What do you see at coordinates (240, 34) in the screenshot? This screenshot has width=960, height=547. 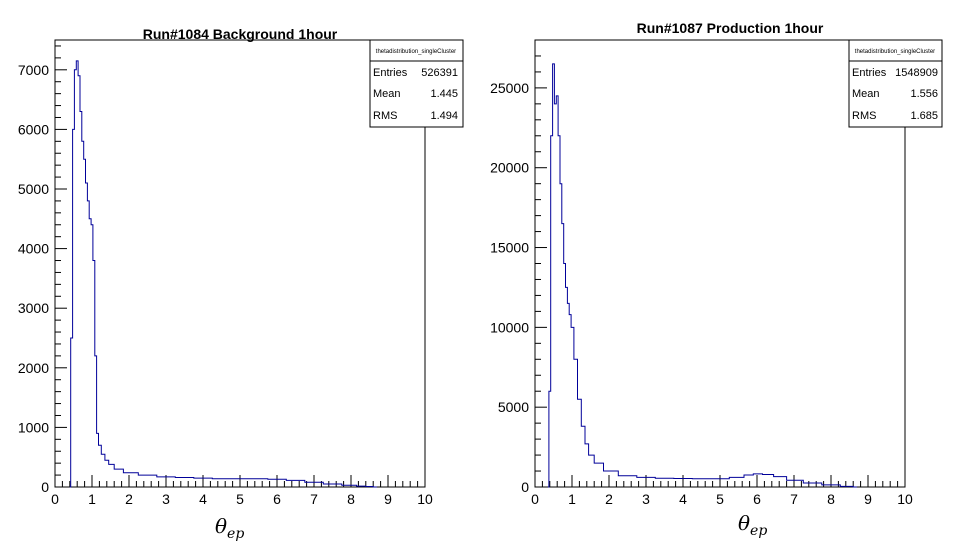 I see `chart-title: Run#1084 Background 1hour` at bounding box center [240, 34].